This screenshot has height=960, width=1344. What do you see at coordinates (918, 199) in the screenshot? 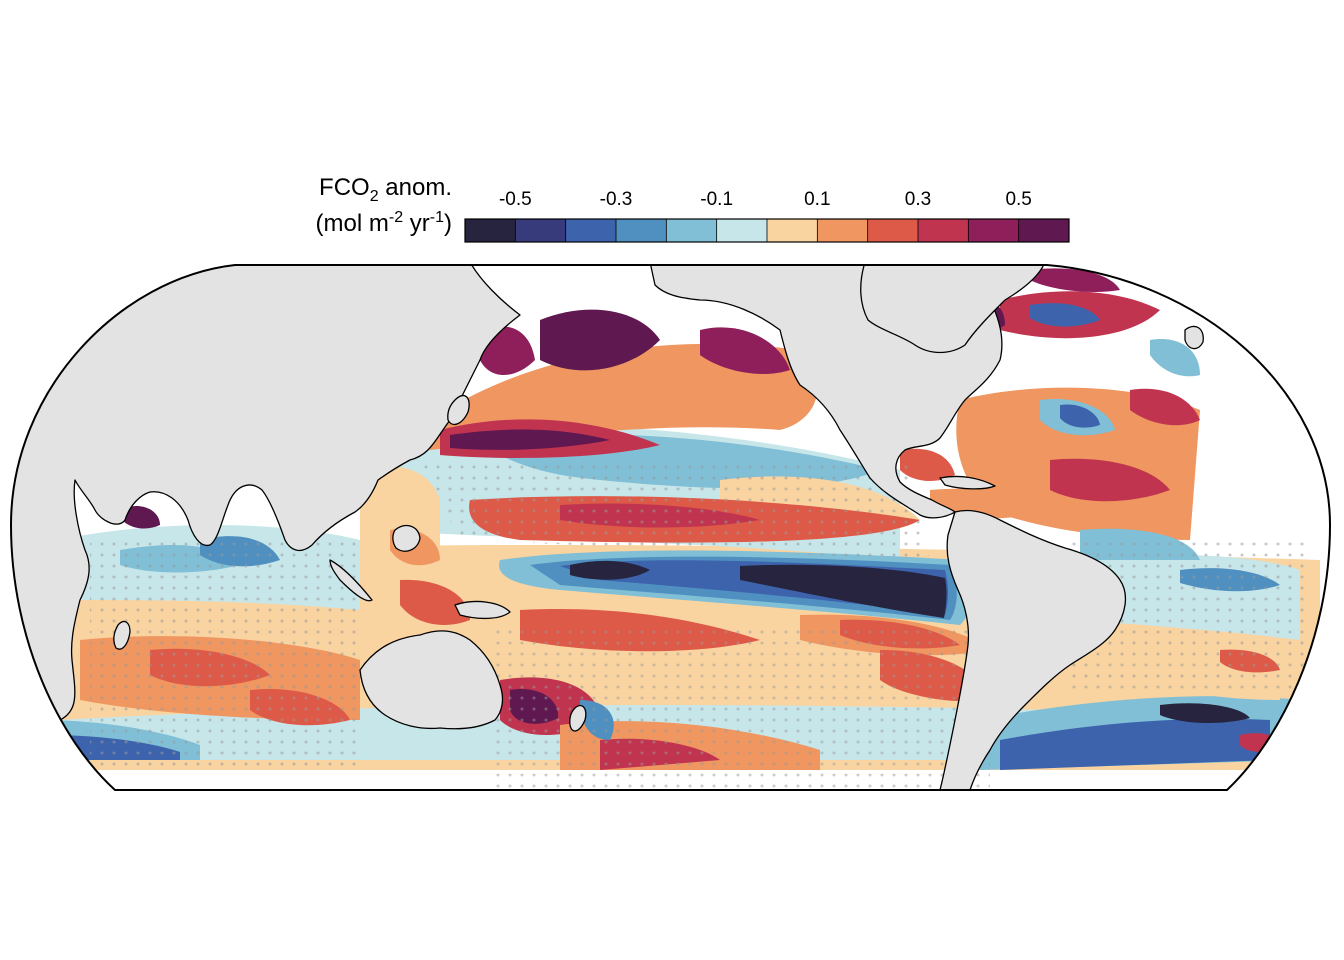
I see `colorbar-tick-label: 0.3` at bounding box center [918, 199].